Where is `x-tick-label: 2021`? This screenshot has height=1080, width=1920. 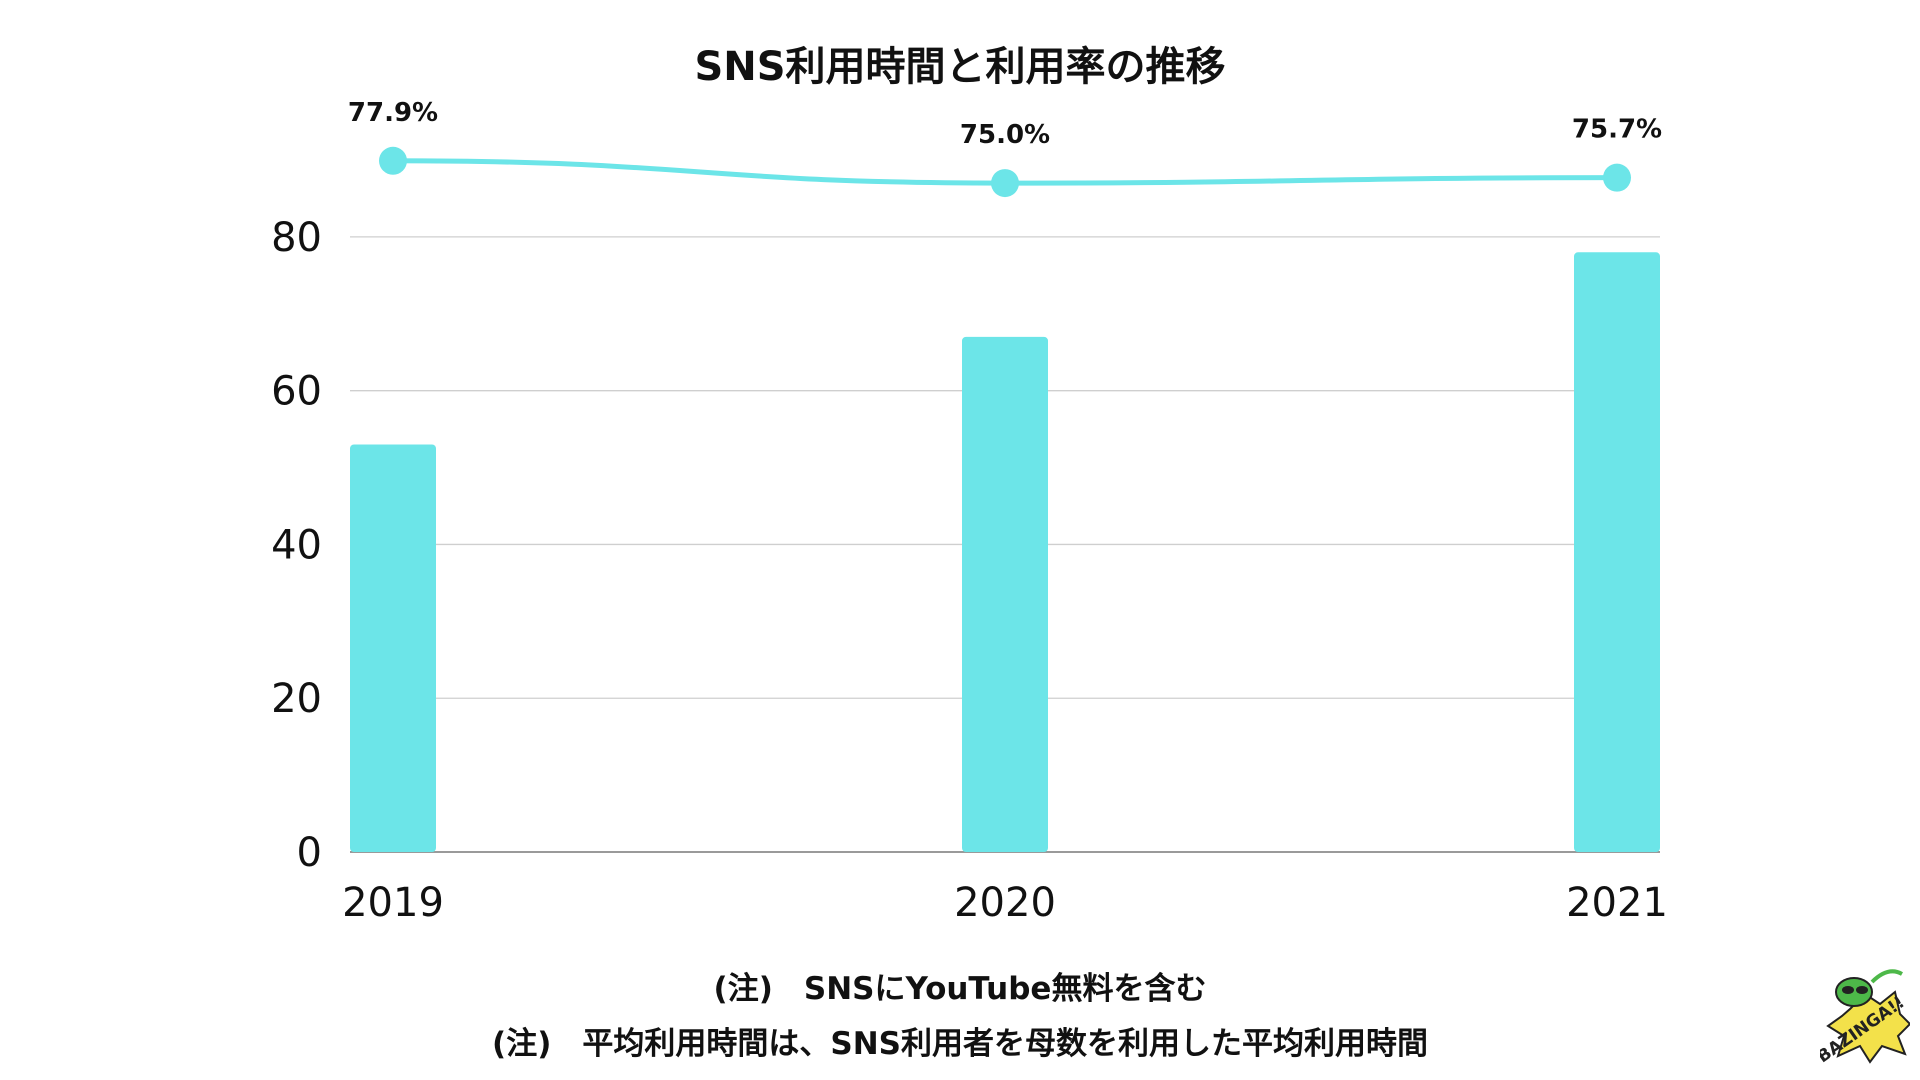 x-tick-label: 2021 is located at coordinates (1617, 903).